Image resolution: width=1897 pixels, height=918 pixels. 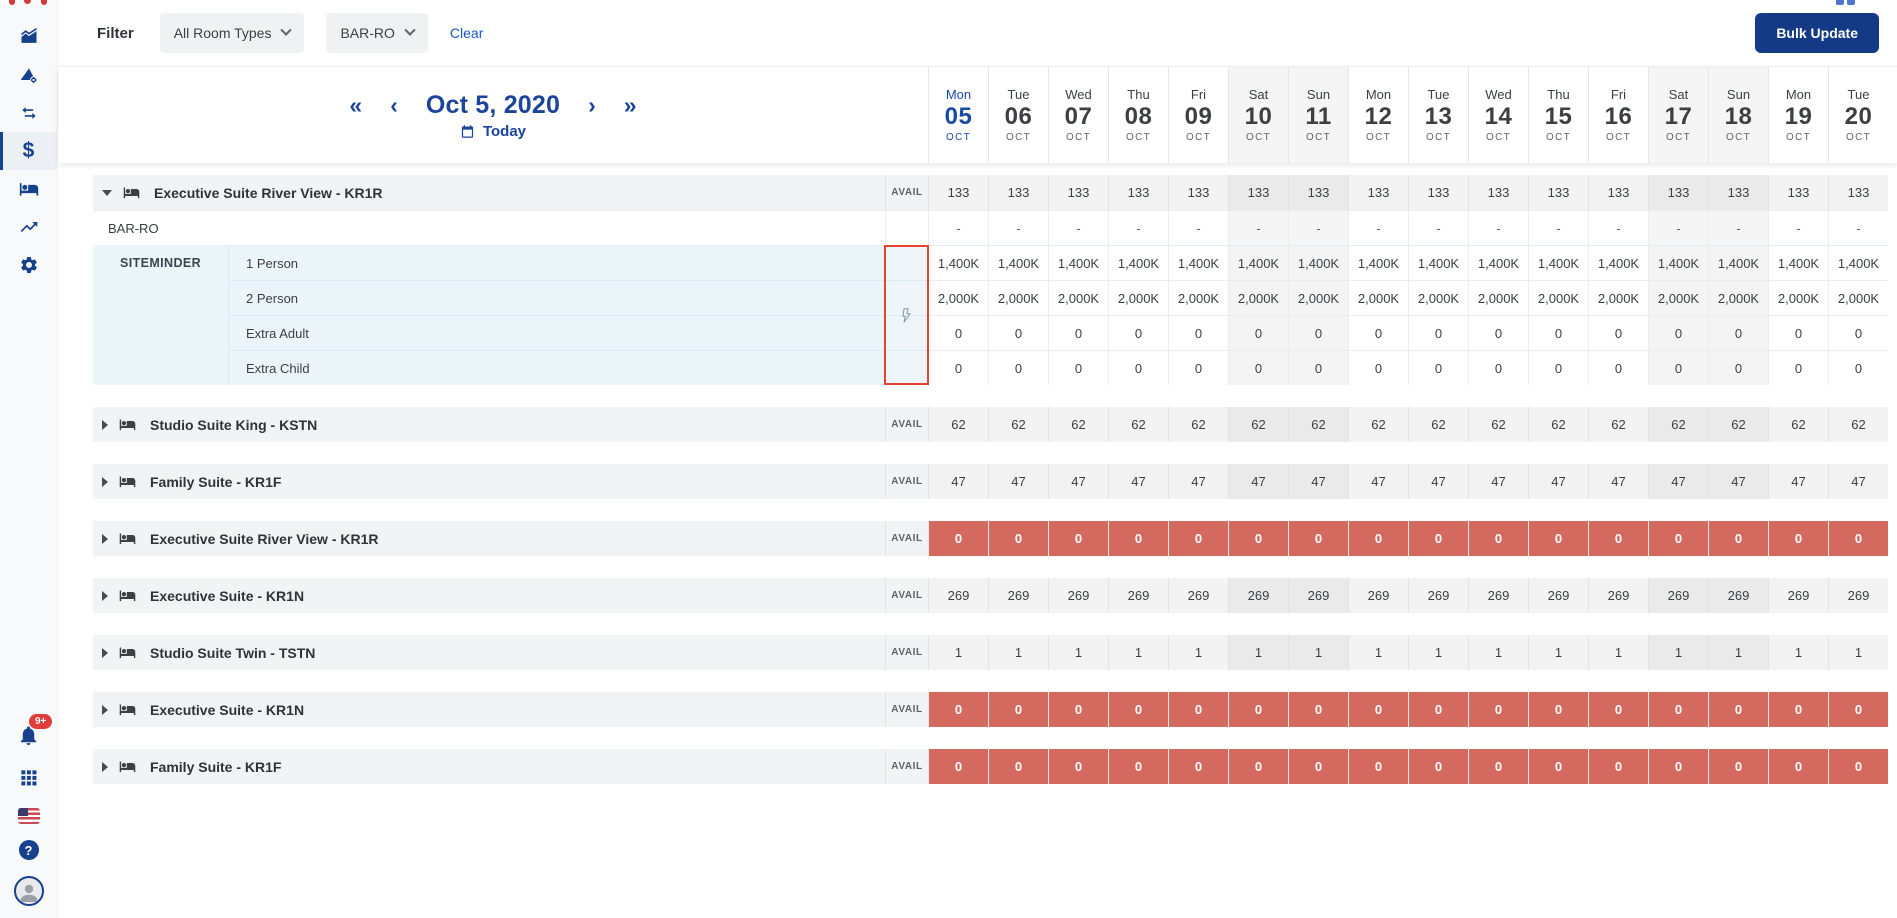 I want to click on pricing-dollar-icon: $, so click(x=28, y=151).